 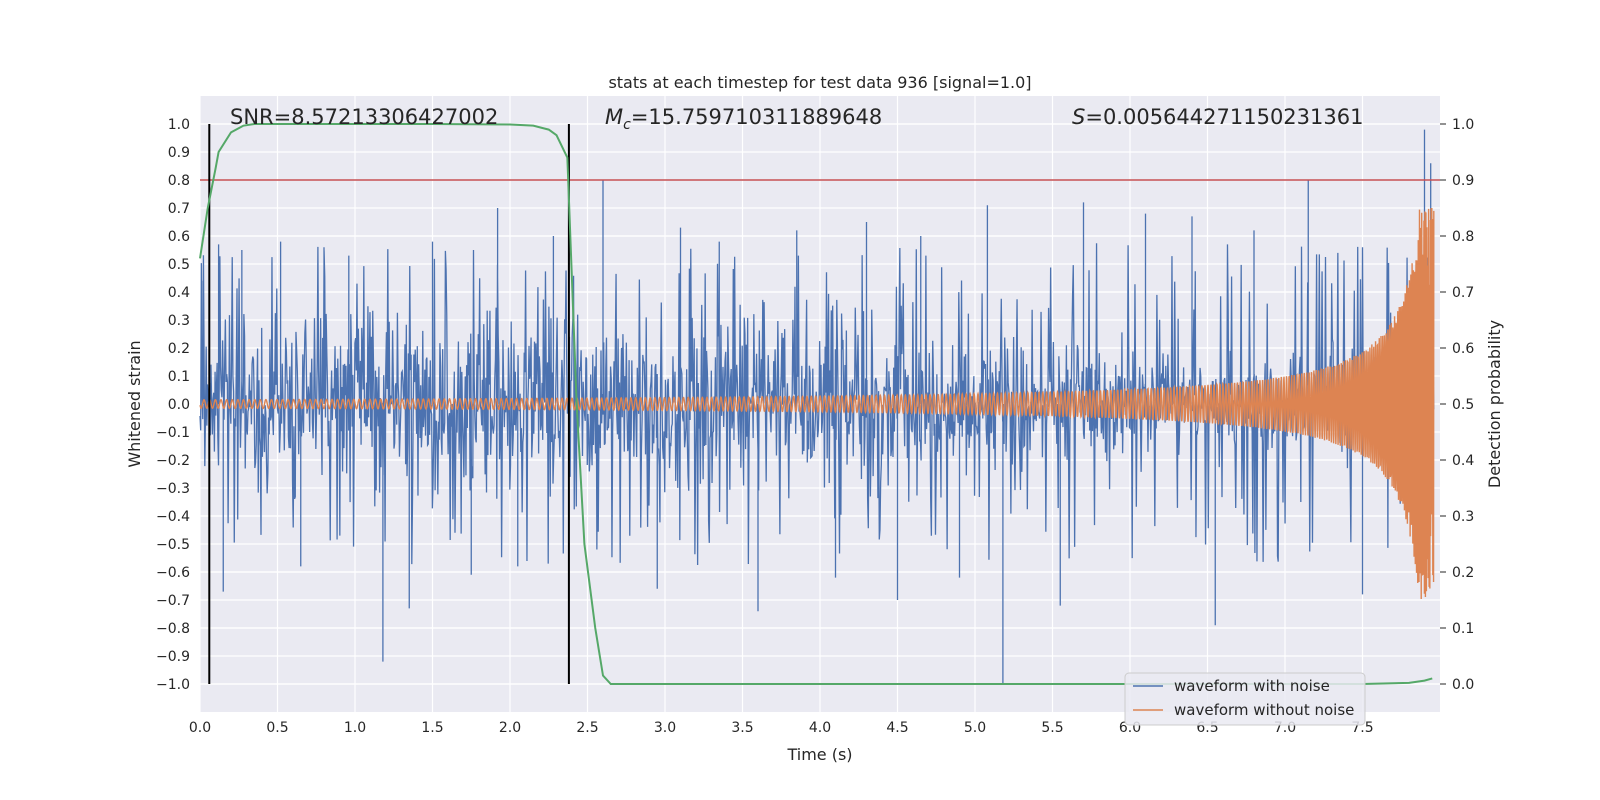 I want to click on y-tick-label-12: −0.2, so click(x=173, y=461).